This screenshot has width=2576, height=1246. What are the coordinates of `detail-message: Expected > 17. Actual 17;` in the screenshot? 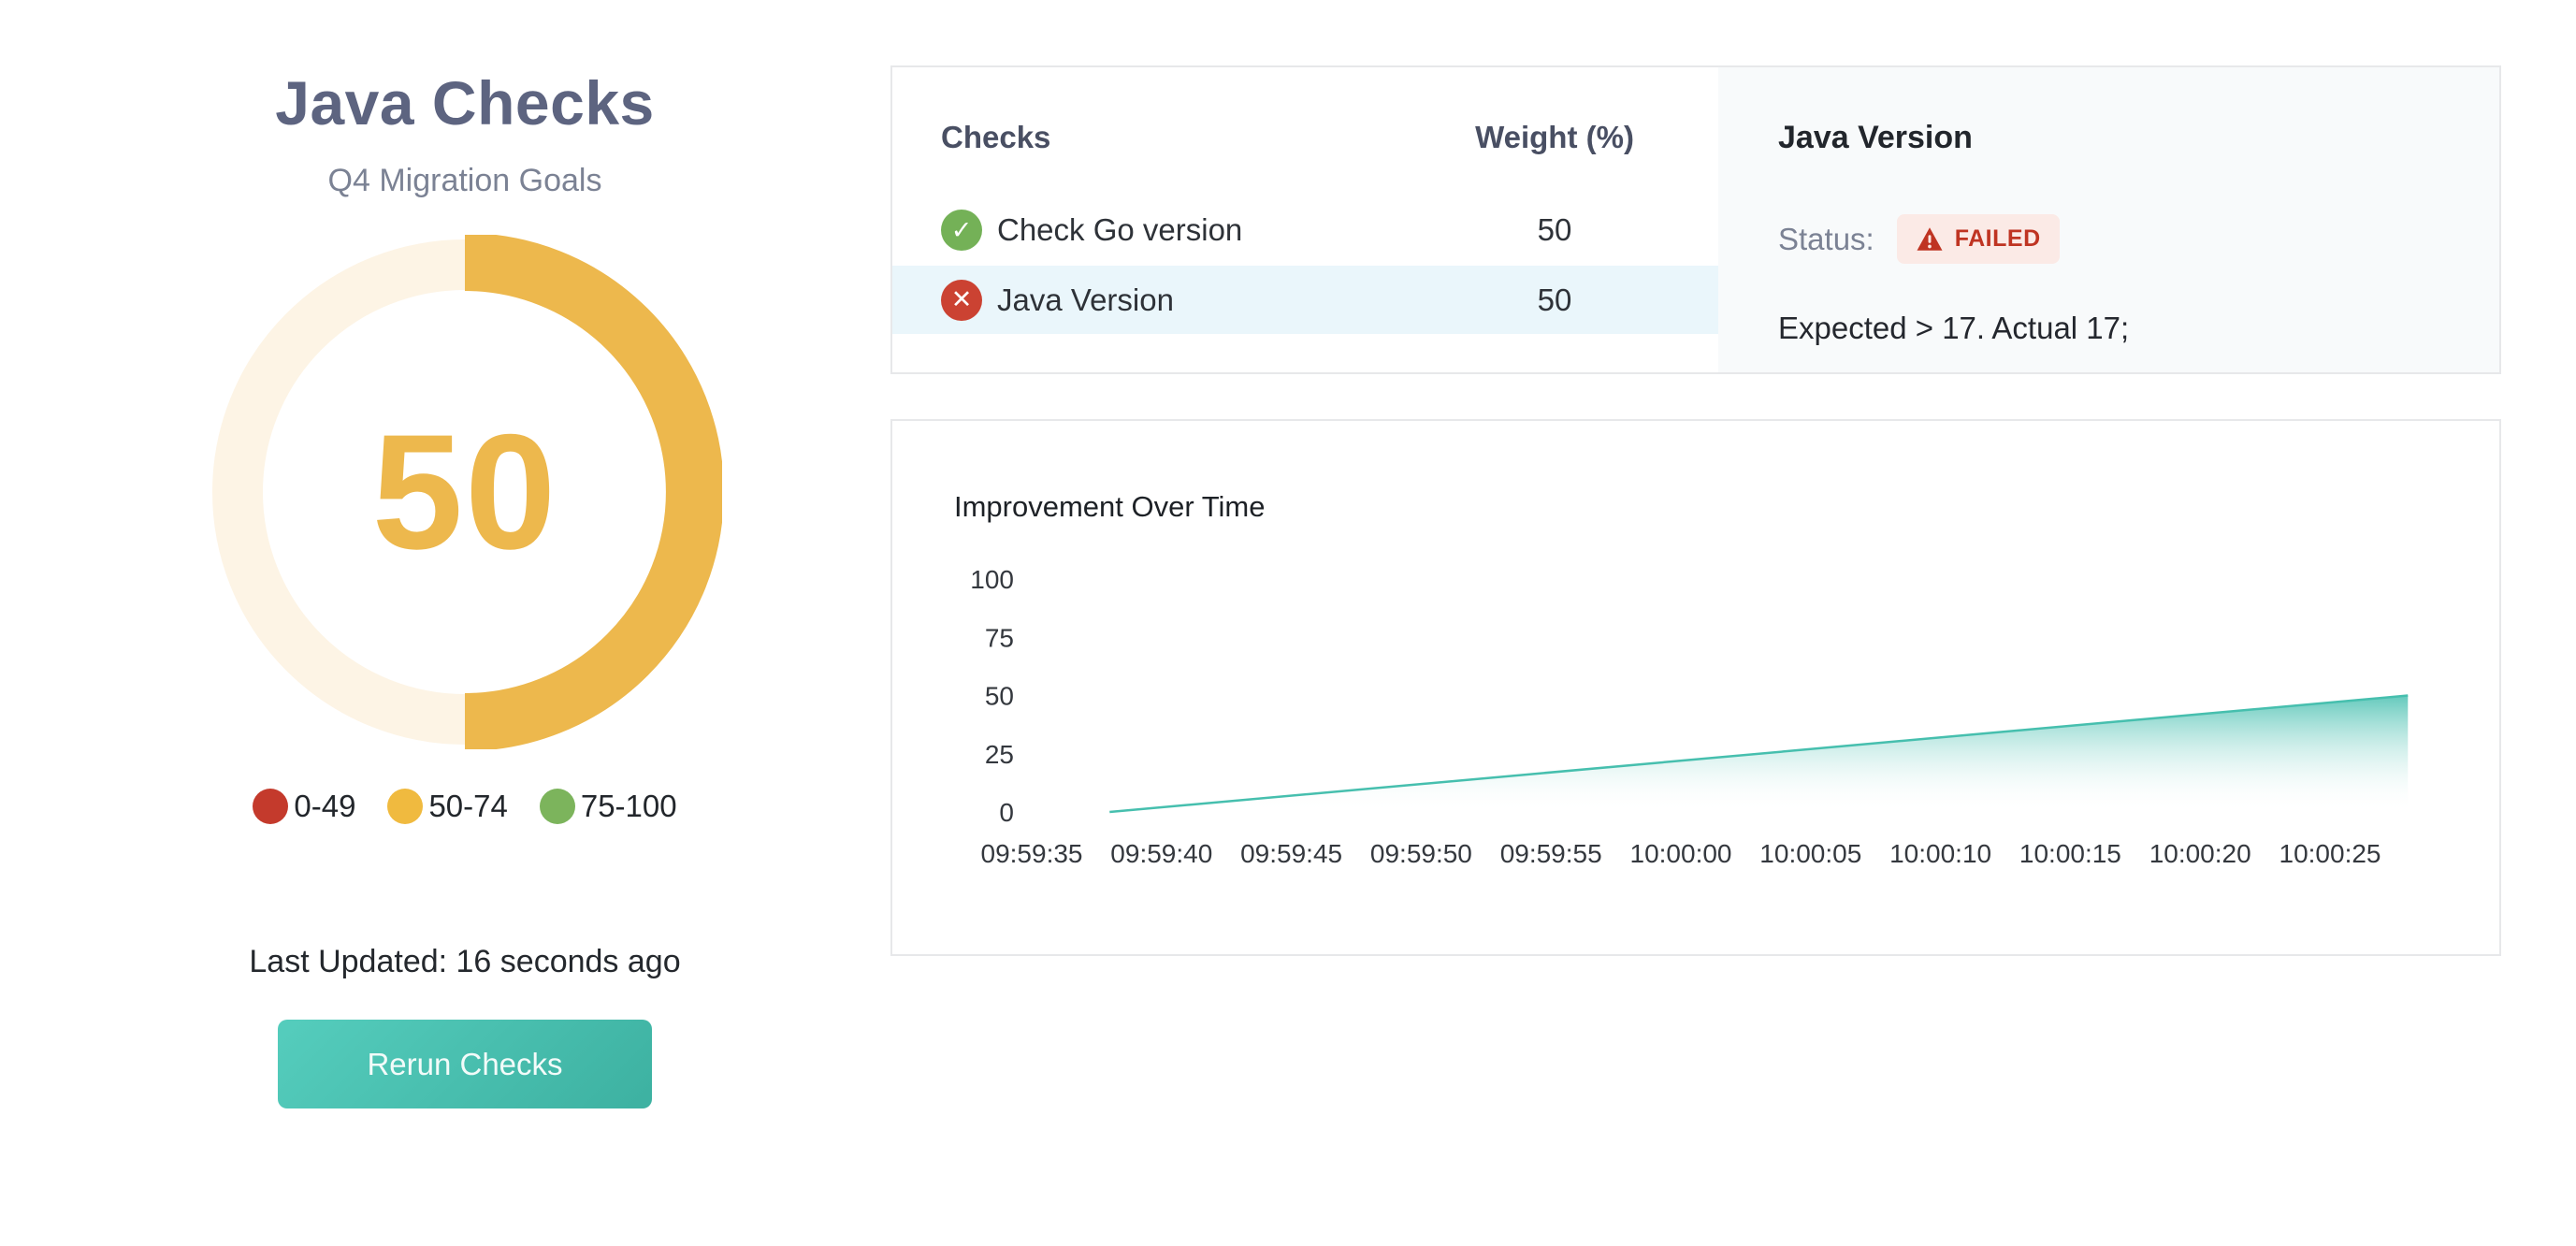 It's located at (1954, 328).